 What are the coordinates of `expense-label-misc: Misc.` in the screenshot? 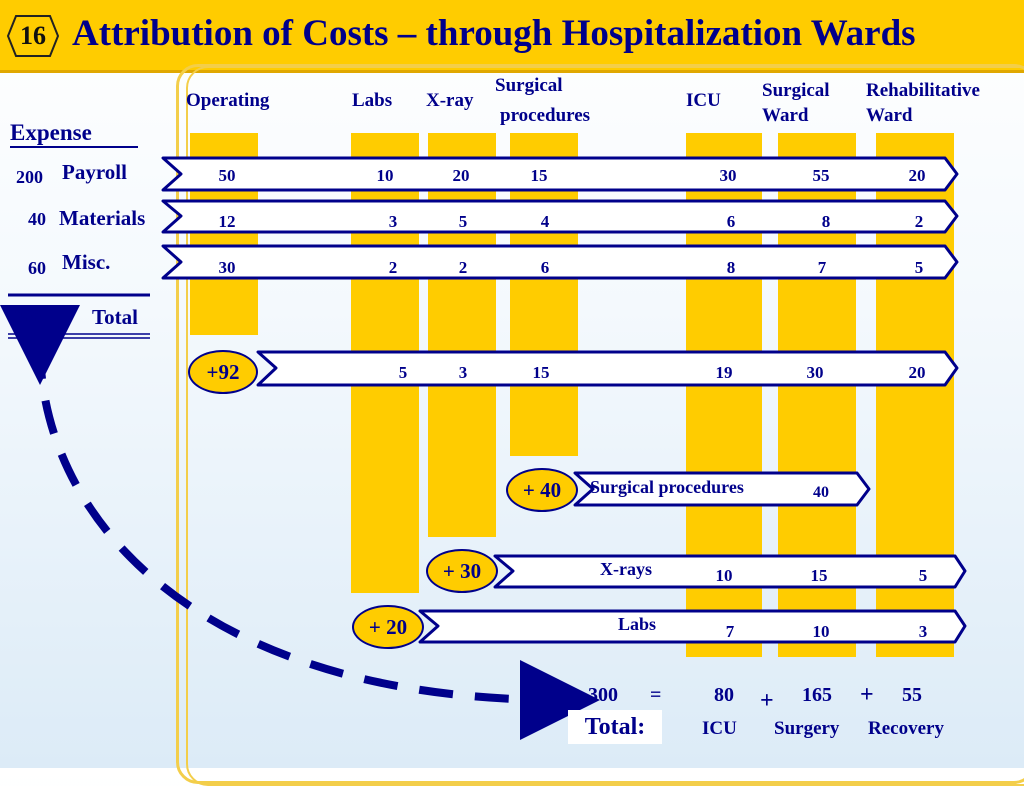 It's located at (86, 262).